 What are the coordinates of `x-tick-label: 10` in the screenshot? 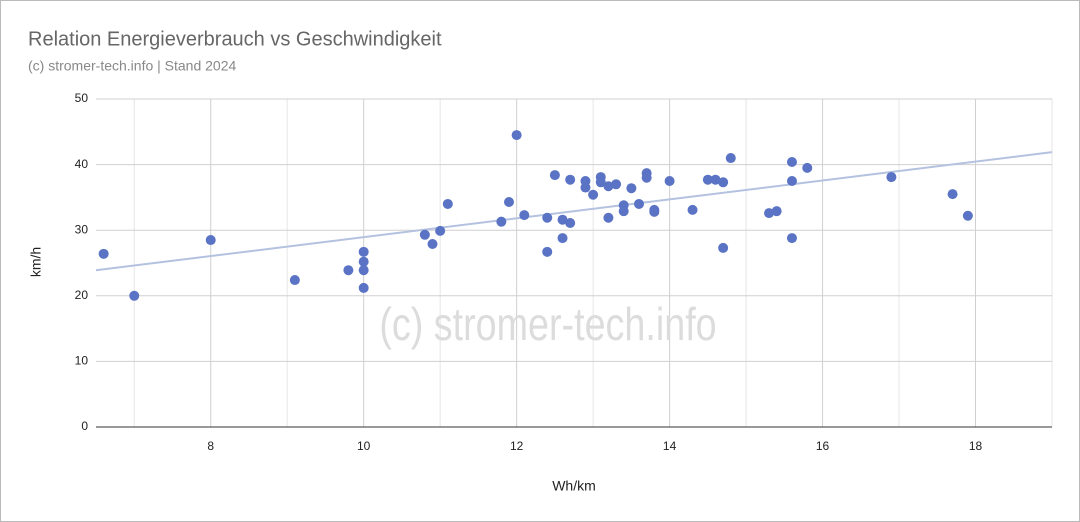 It's located at (364, 446).